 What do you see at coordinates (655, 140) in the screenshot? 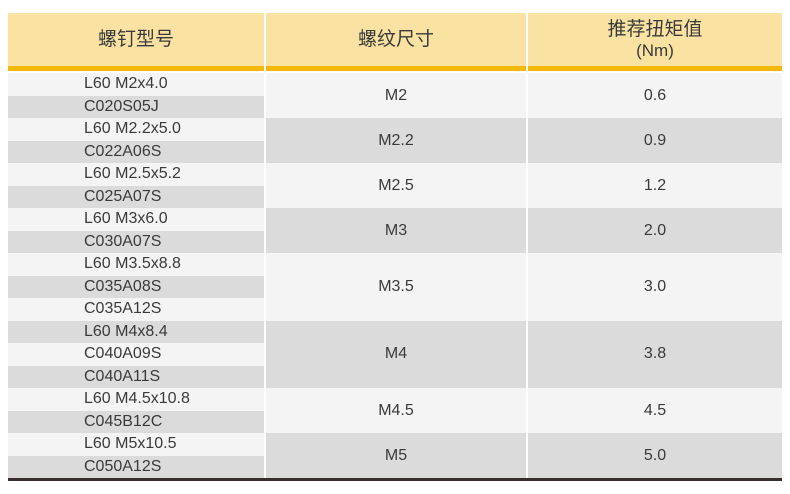
I see `torque-value-cell: 0.9` at bounding box center [655, 140].